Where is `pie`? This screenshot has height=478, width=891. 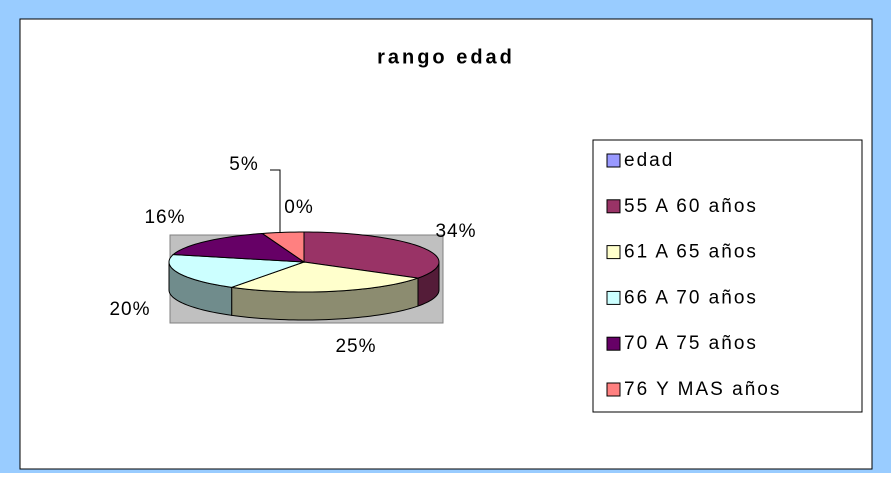 pie is located at coordinates (304, 276).